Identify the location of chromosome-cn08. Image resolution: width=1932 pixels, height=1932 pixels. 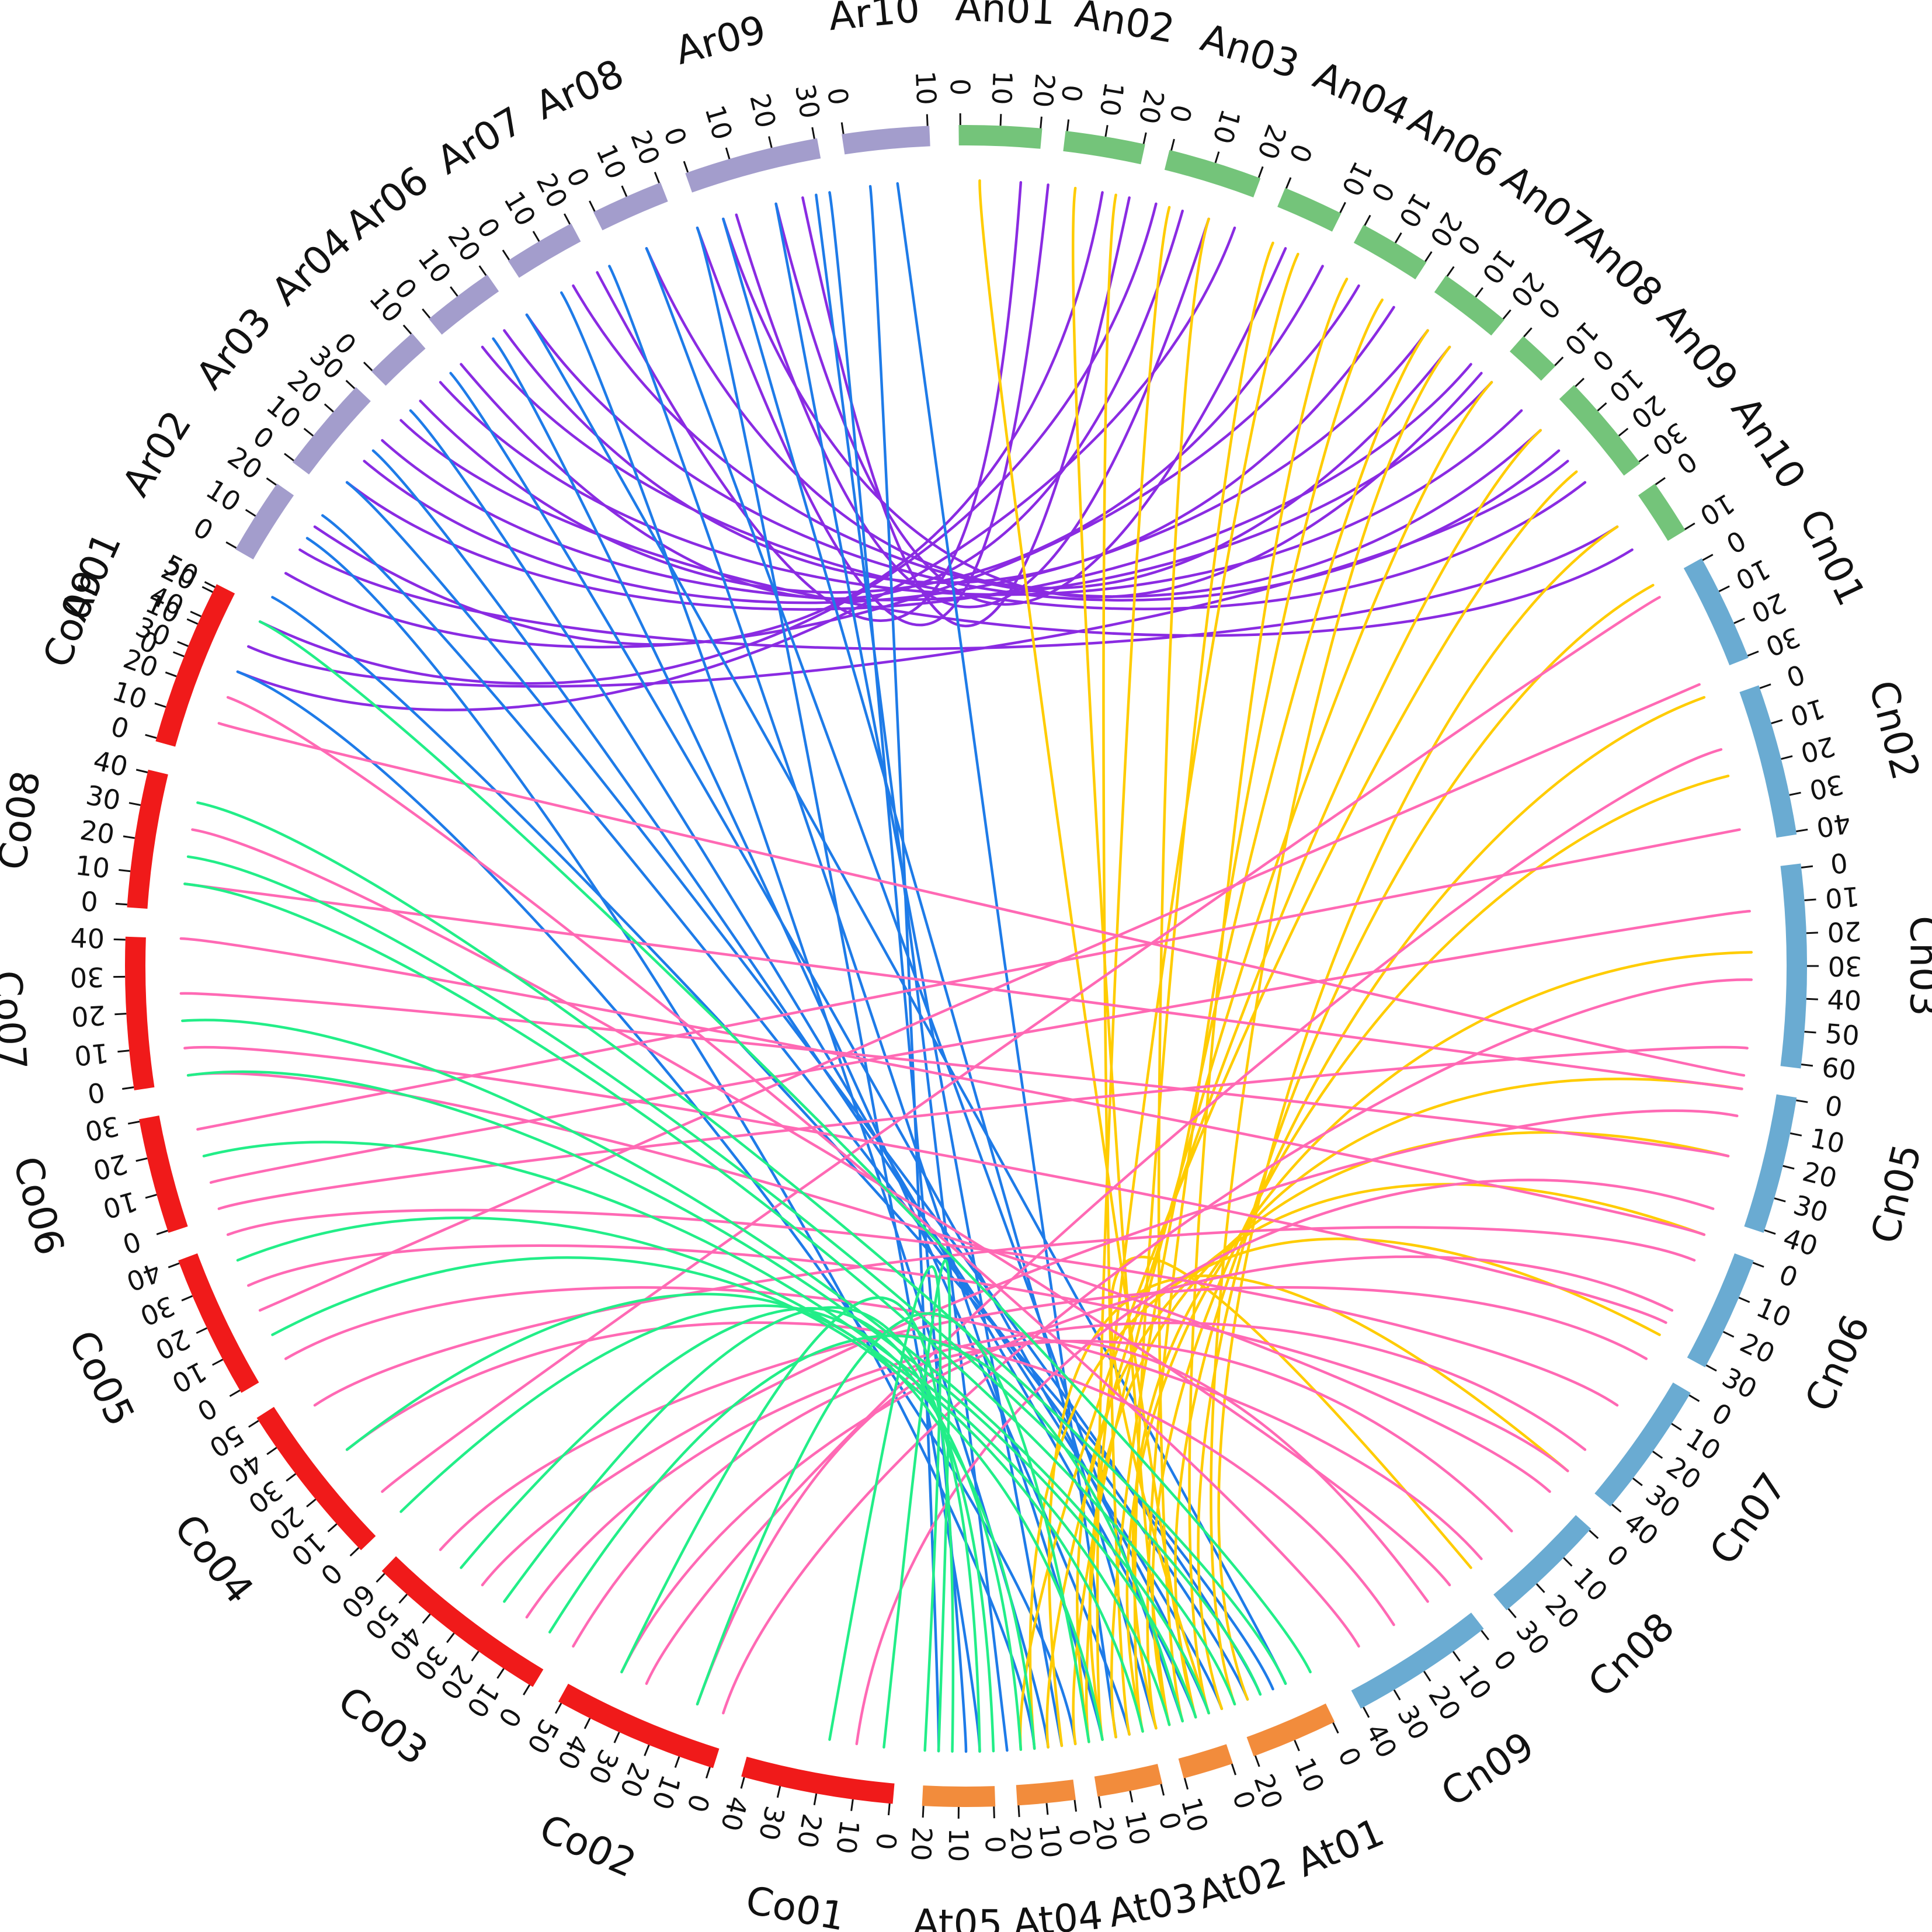
(1543, 1563).